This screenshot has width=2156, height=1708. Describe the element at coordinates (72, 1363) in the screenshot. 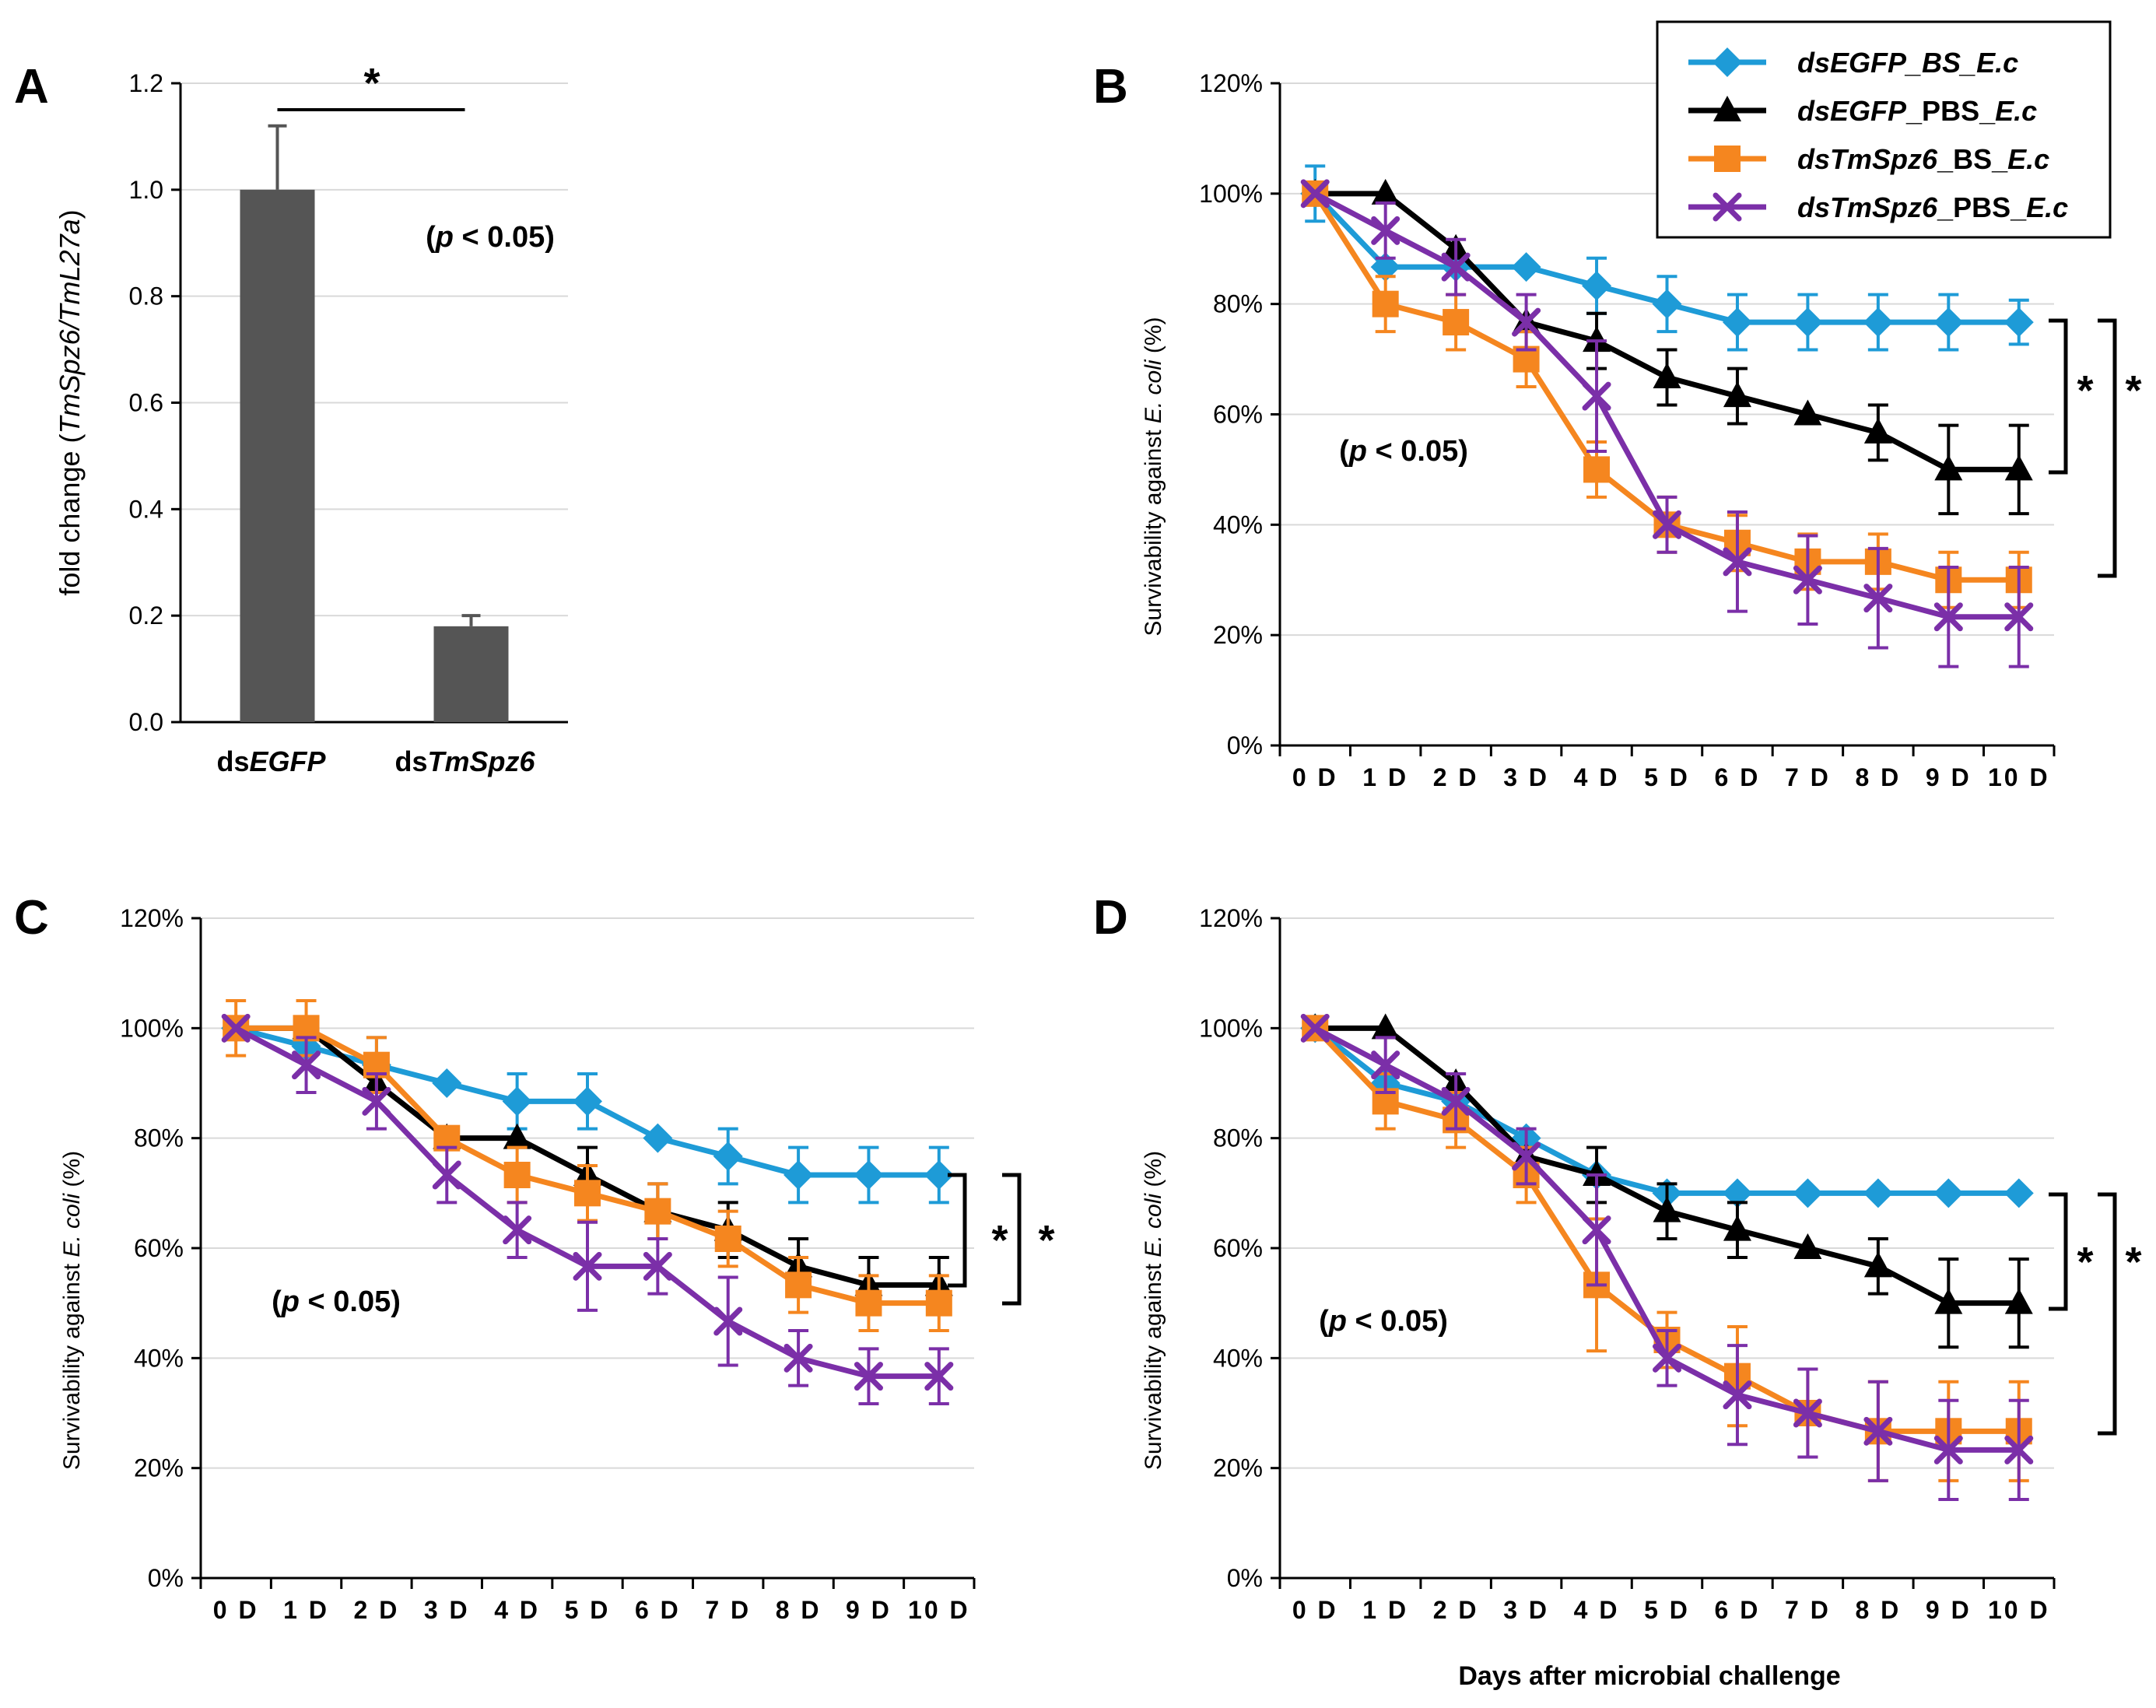

I see `text-run: Survivability against` at that location.